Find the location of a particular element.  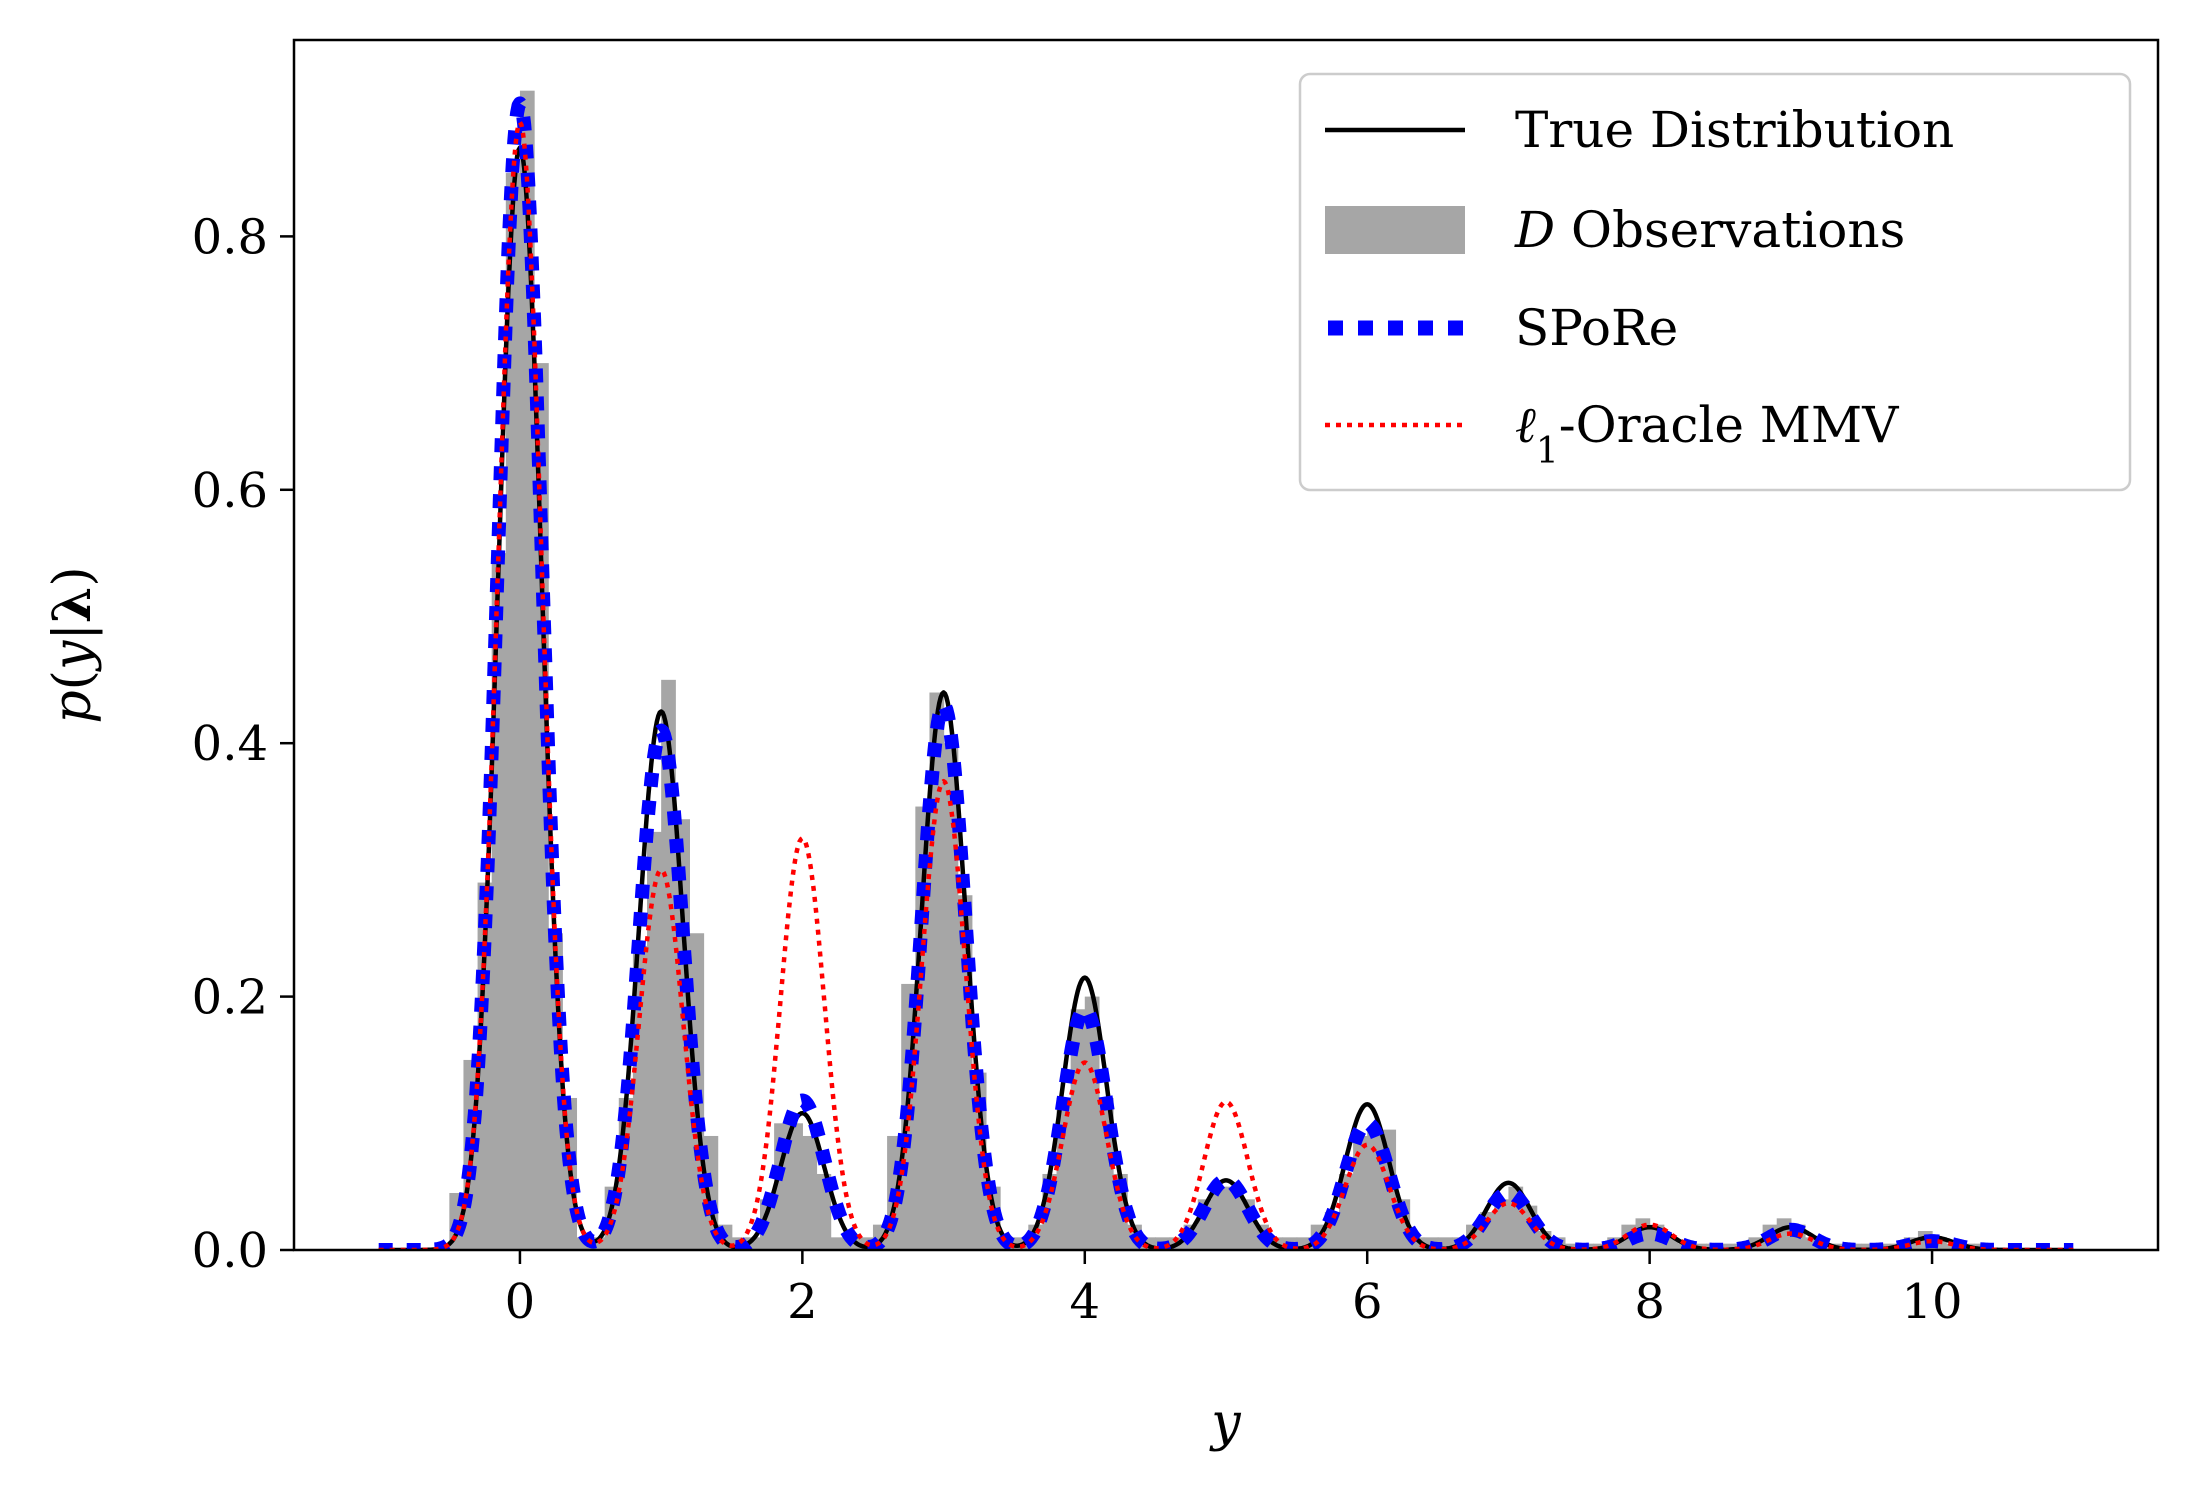

x-tick-label: 10 is located at coordinates (1932, 1302).